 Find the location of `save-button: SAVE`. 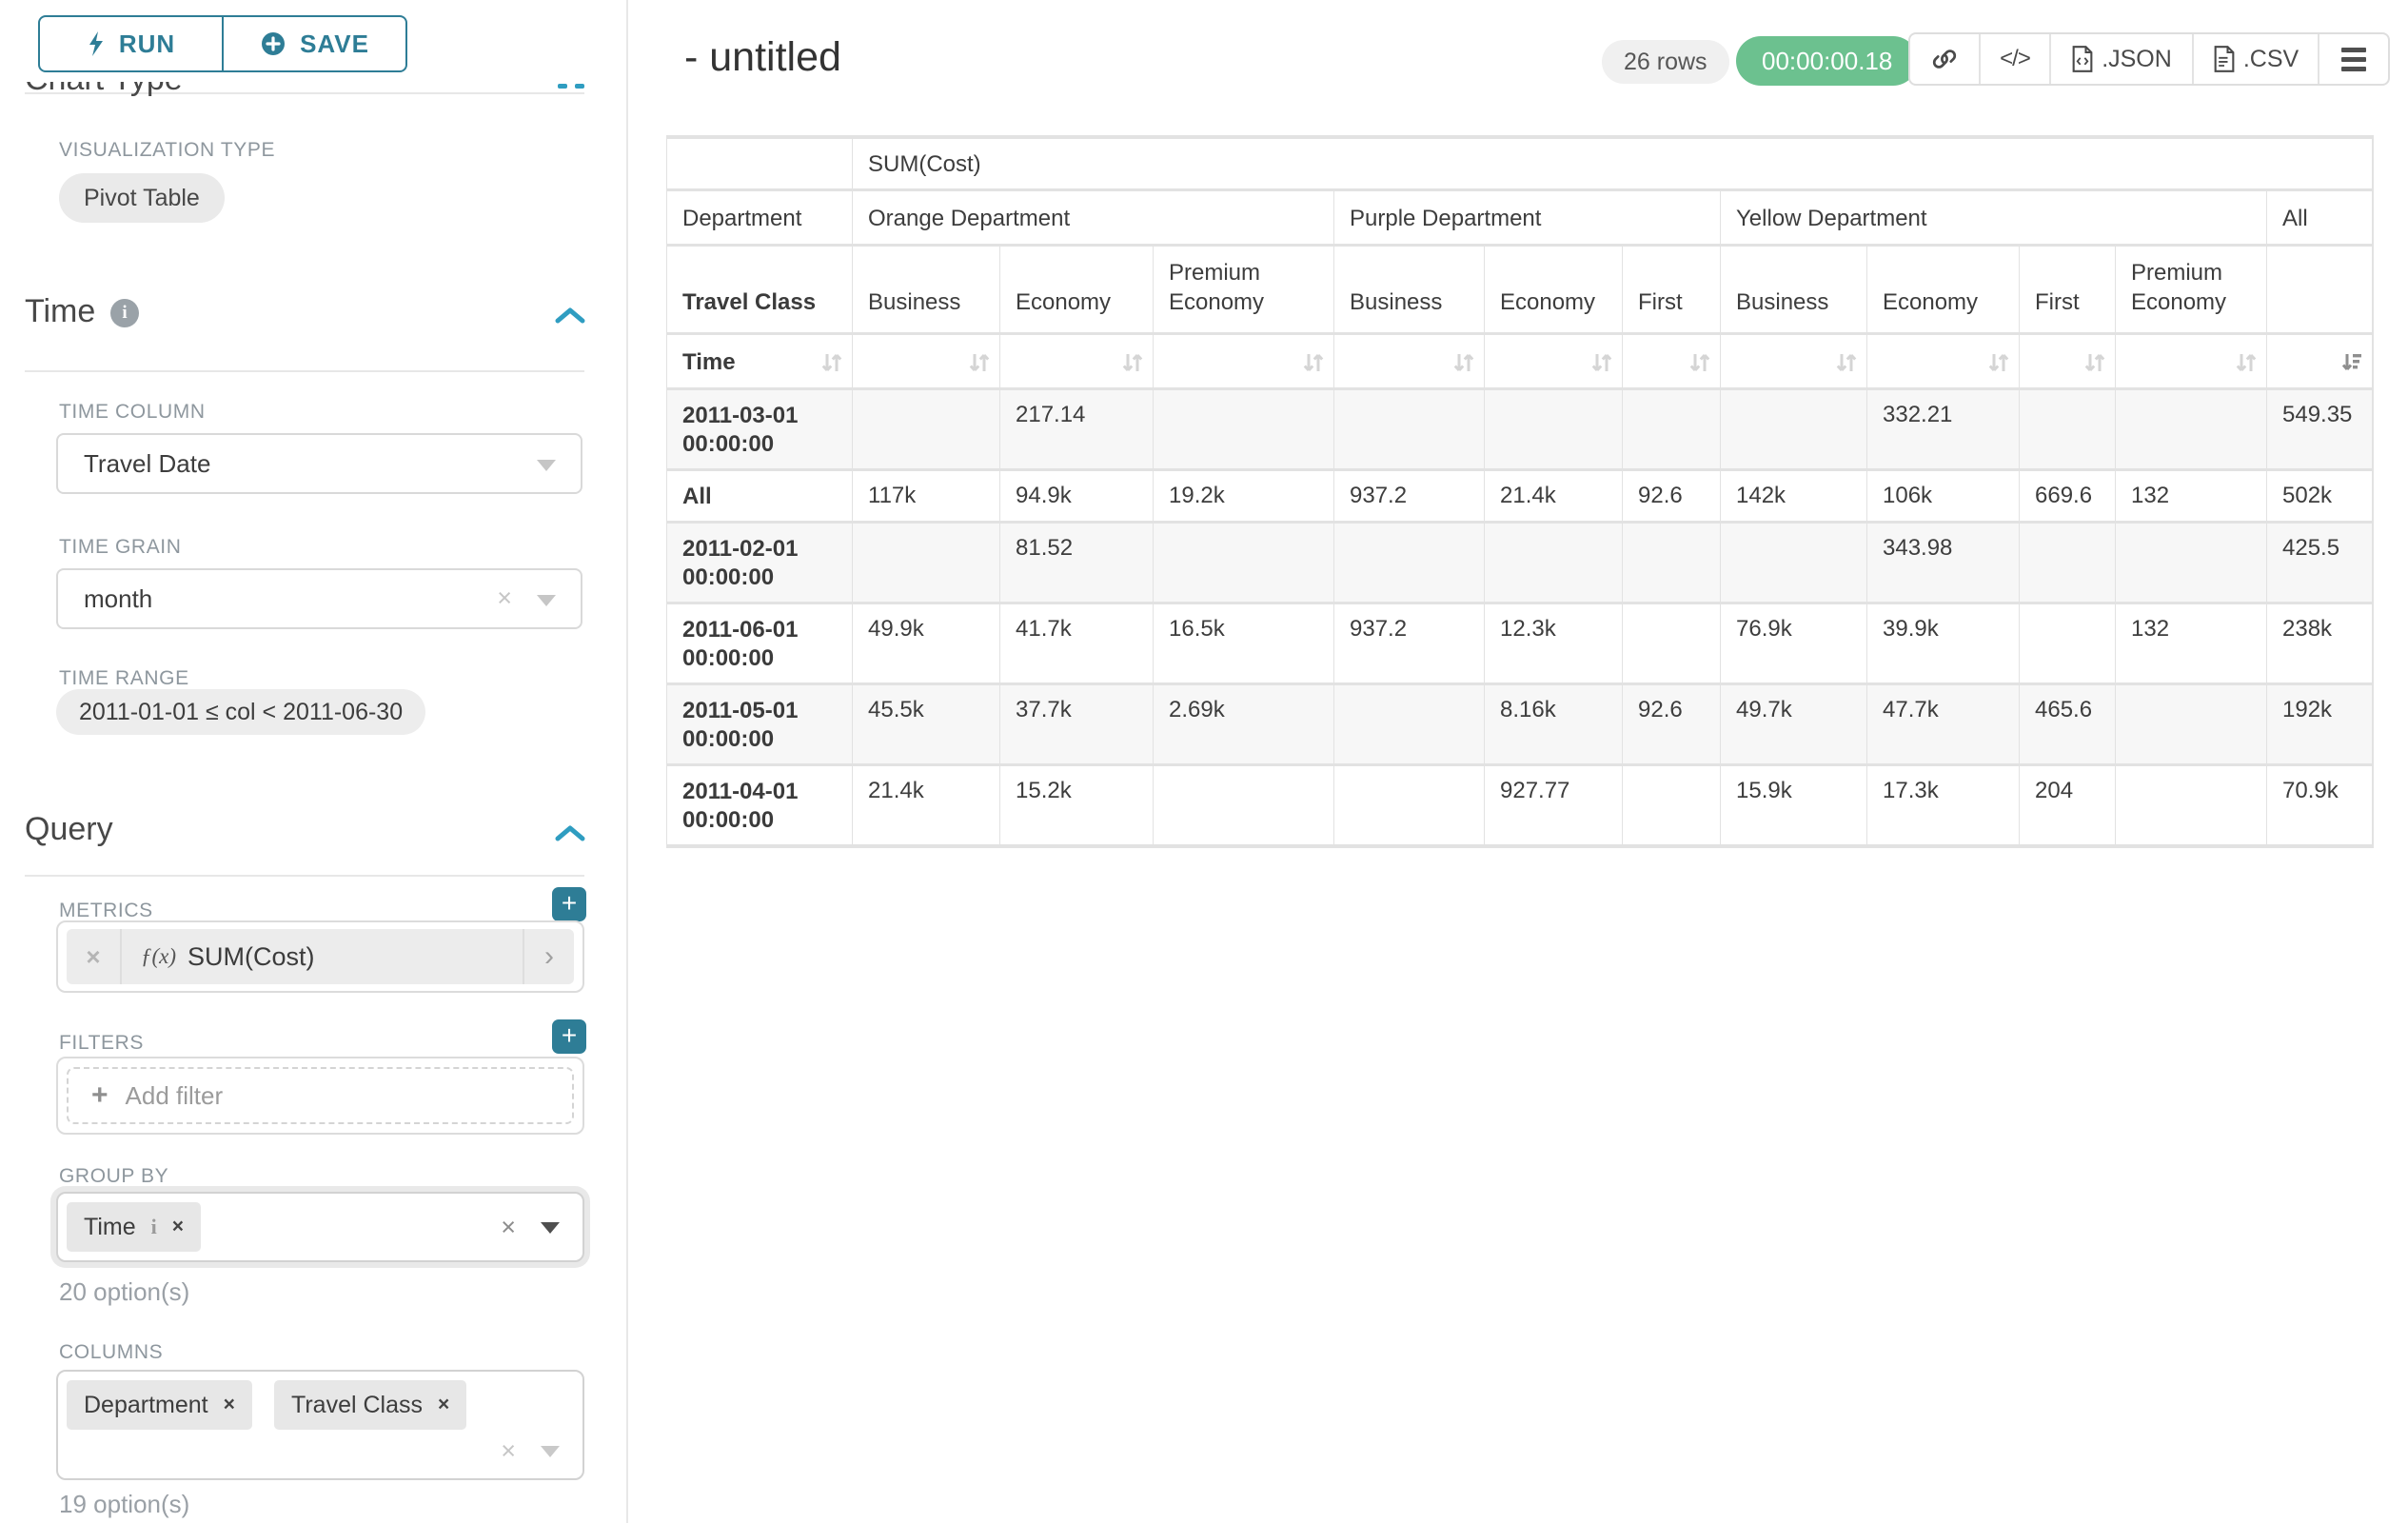

save-button: SAVE is located at coordinates (315, 44).